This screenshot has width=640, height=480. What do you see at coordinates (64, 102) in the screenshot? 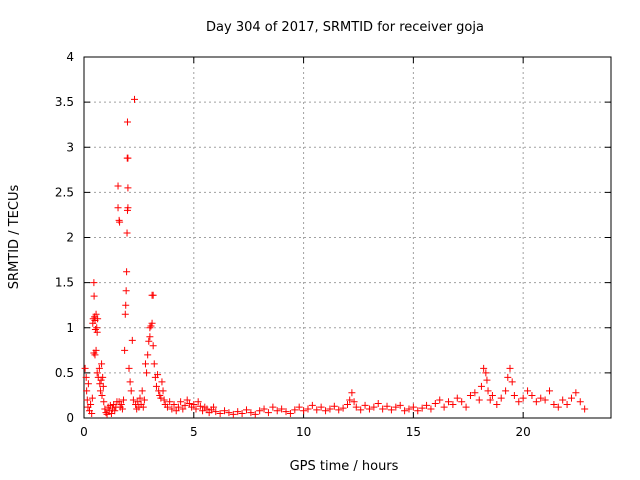
I see `y-tick-label: 3.5` at bounding box center [64, 102].